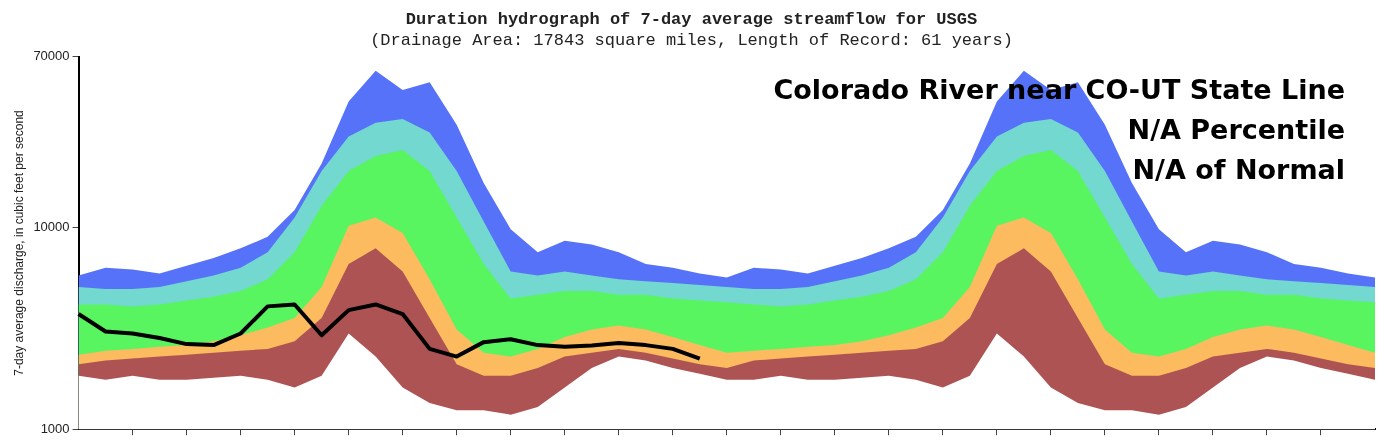 The height and width of the screenshot is (448, 1387). I want to click on y-tick-label: 70000, so click(51, 56).